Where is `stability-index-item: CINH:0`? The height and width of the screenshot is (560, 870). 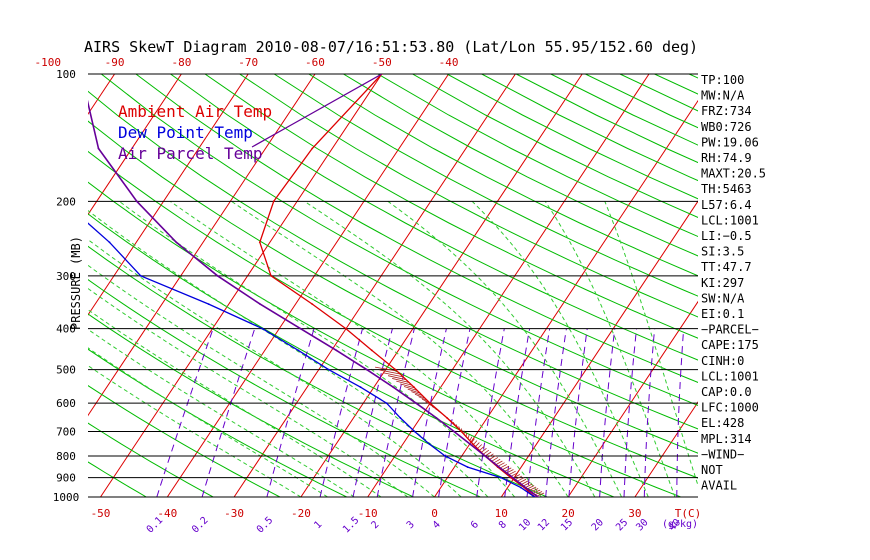
stability-index-item: CINH:0 is located at coordinates (722, 361).